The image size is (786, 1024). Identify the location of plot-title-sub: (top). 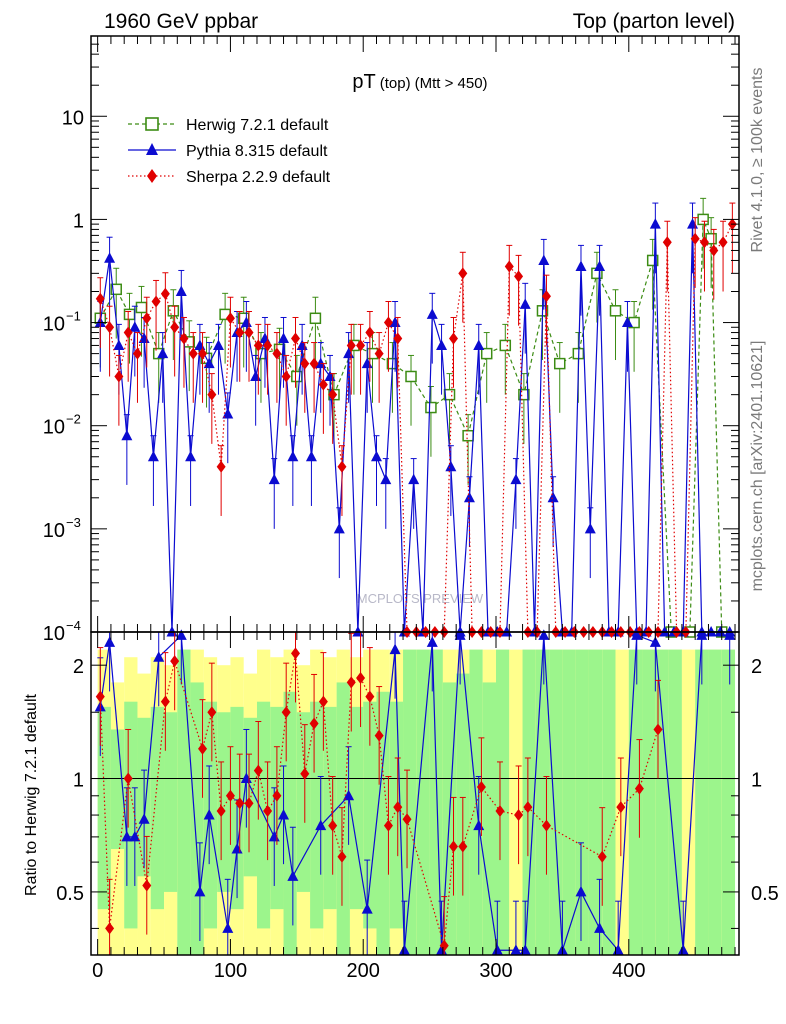
(395, 83).